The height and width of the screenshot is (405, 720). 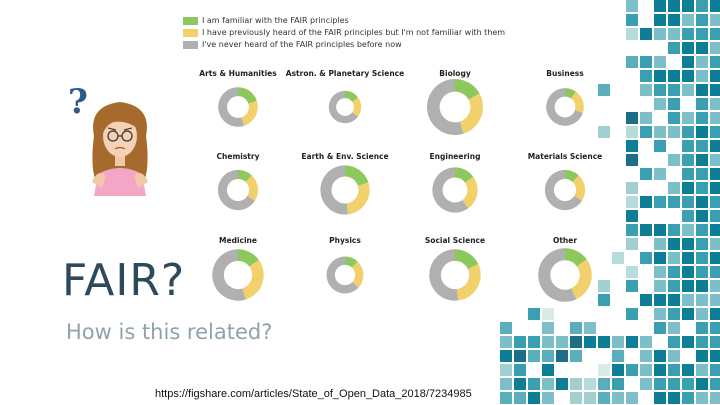 What do you see at coordinates (345, 240) in the screenshot?
I see `panel-title: Physics` at bounding box center [345, 240].